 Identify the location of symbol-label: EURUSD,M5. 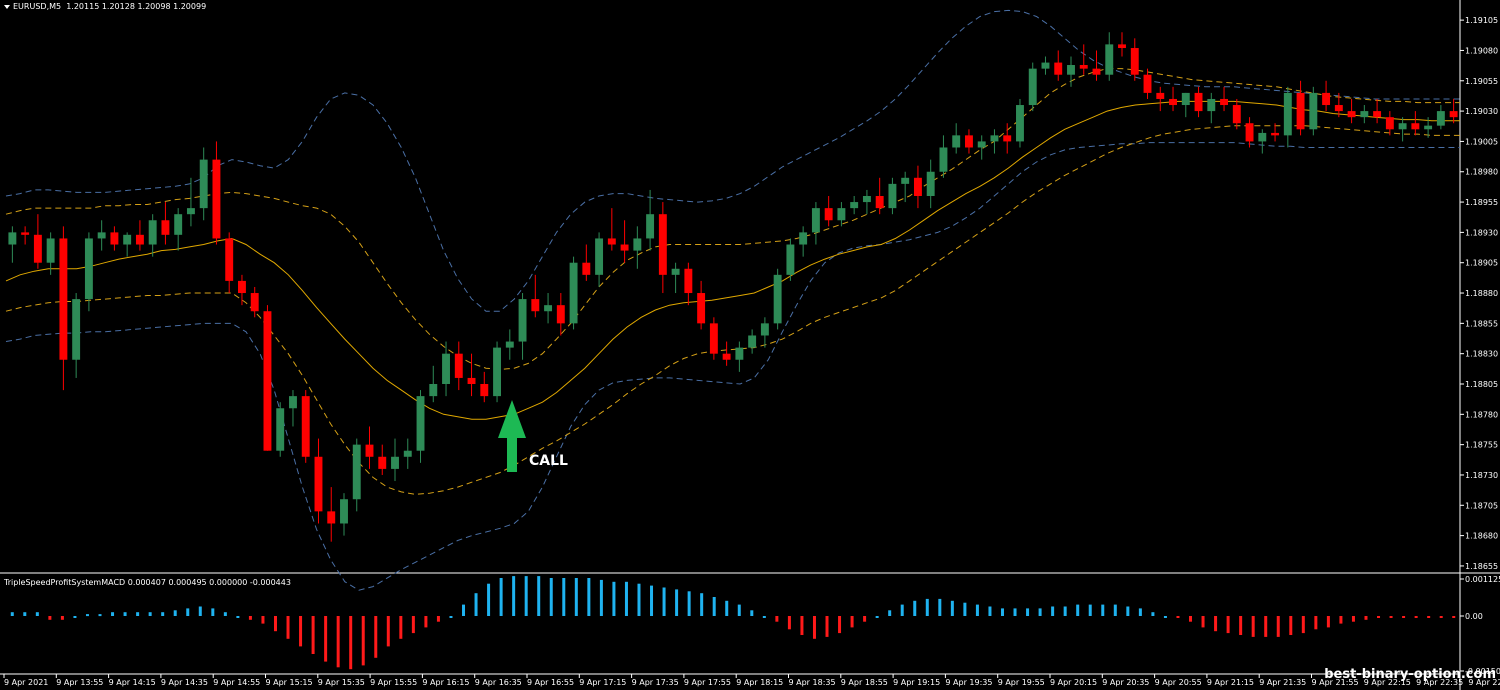
(37, 6).